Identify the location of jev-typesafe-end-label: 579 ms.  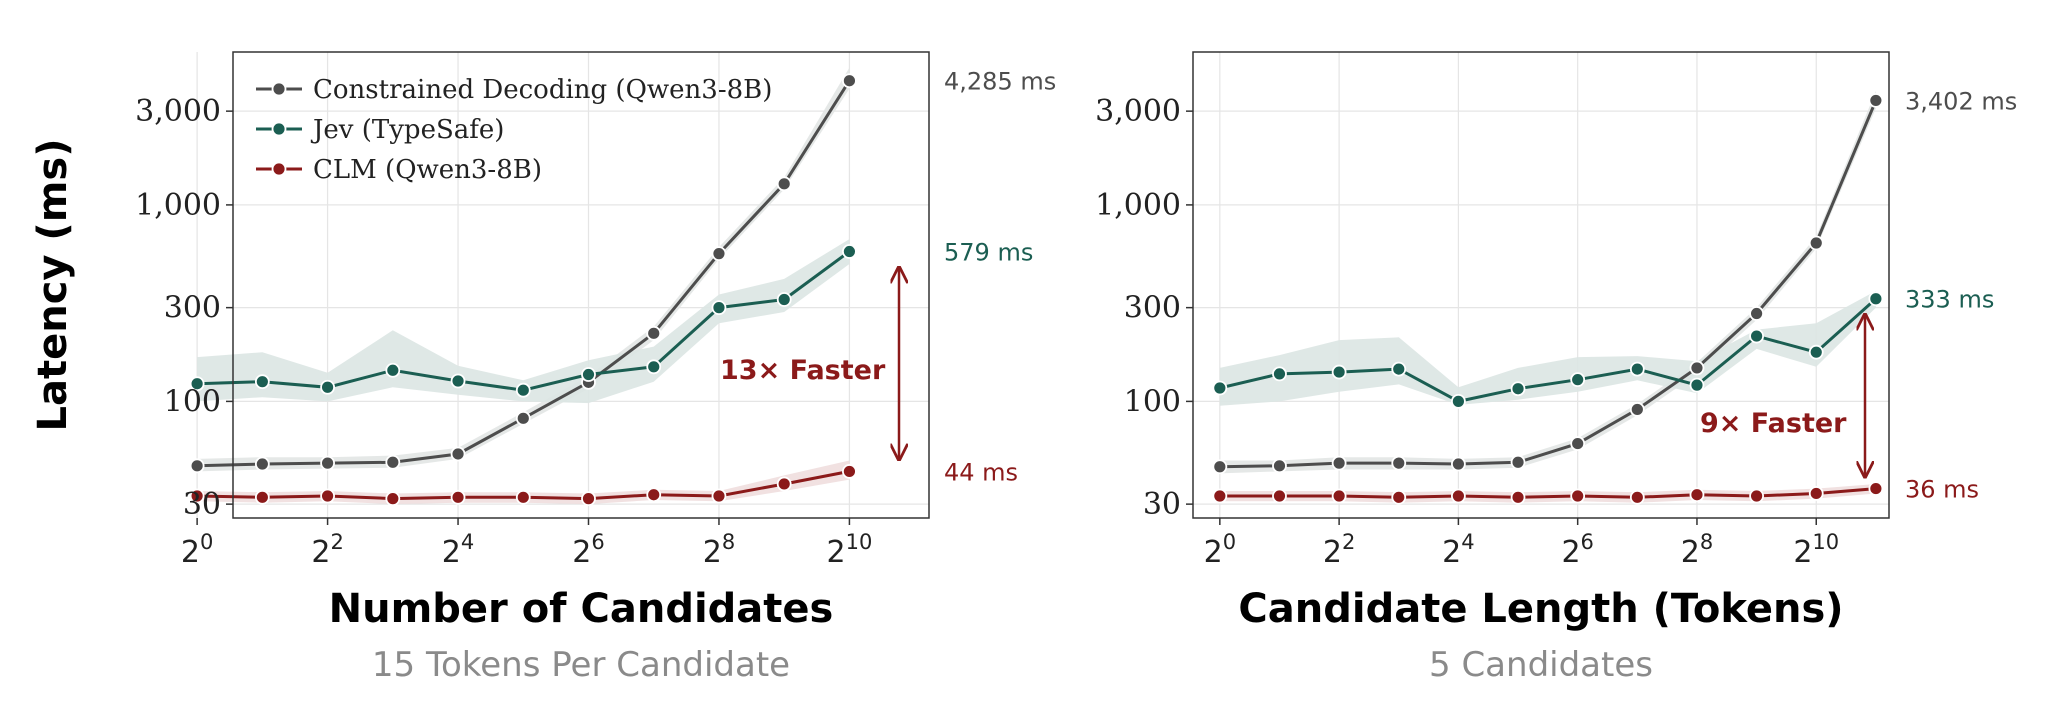
(988, 253).